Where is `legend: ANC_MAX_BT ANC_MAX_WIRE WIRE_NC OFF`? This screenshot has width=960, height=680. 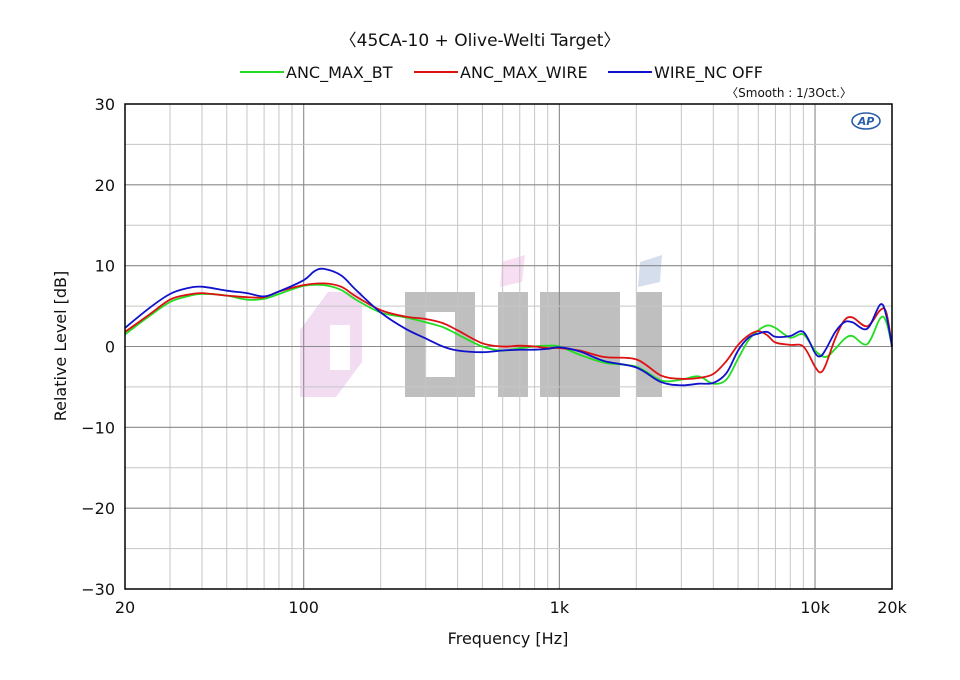
legend: ANC_MAX_BT ANC_MAX_WIRE WIRE_NC OFF is located at coordinates (501, 73).